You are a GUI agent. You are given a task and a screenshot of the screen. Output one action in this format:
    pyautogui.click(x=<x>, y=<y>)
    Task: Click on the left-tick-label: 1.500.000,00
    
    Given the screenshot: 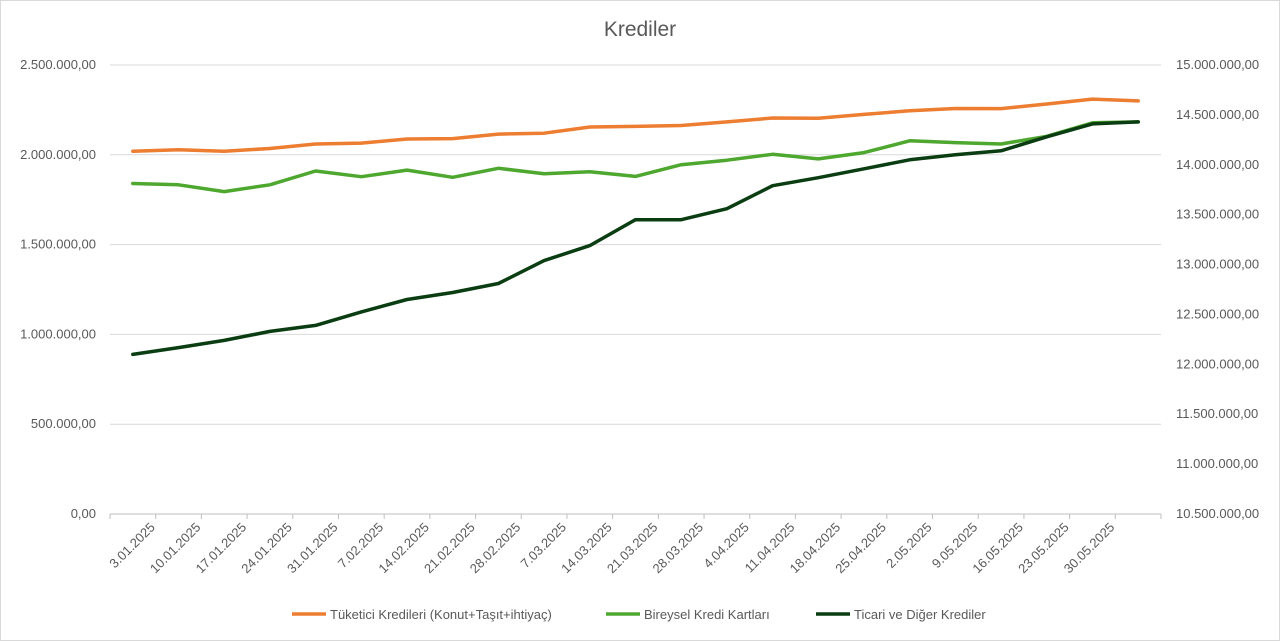 What is the action you would take?
    pyautogui.click(x=58, y=244)
    